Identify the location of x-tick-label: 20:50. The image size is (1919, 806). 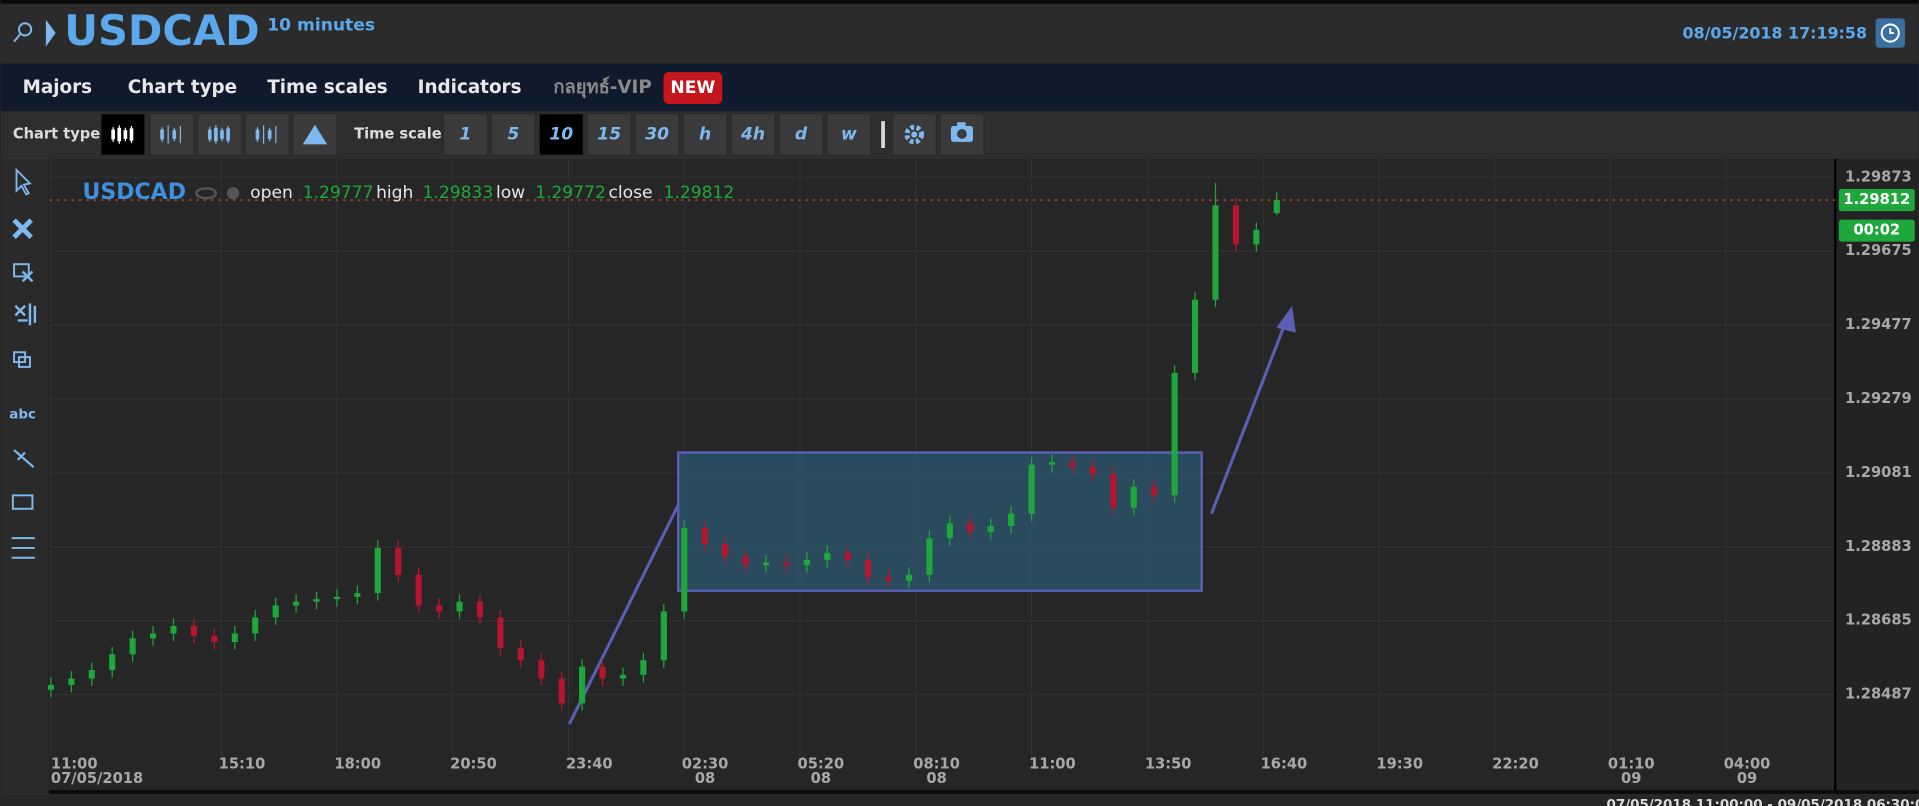
(473, 763).